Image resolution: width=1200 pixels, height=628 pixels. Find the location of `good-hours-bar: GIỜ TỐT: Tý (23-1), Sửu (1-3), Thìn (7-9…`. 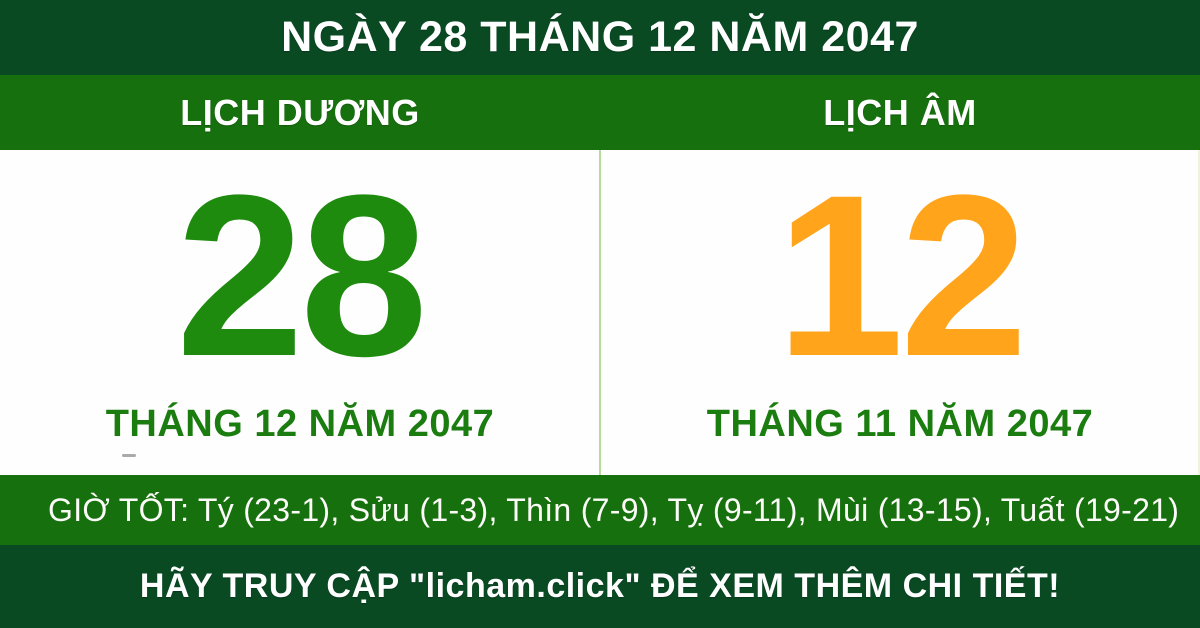

good-hours-bar: GIỜ TỐT: Tý (23-1), Sửu (1-3), Thìn (7-9… is located at coordinates (600, 510).